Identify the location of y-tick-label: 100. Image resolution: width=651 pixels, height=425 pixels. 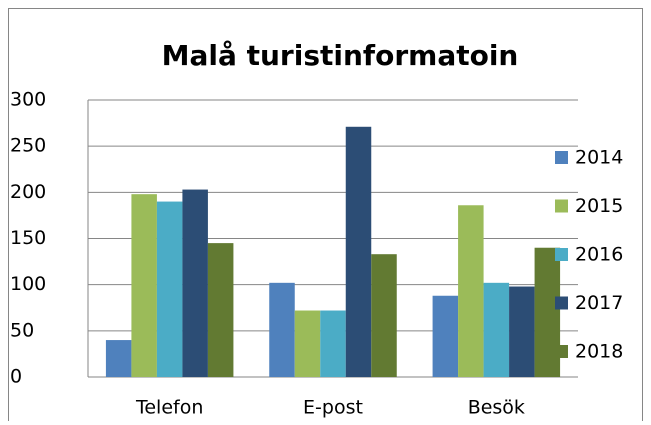
(28, 284).